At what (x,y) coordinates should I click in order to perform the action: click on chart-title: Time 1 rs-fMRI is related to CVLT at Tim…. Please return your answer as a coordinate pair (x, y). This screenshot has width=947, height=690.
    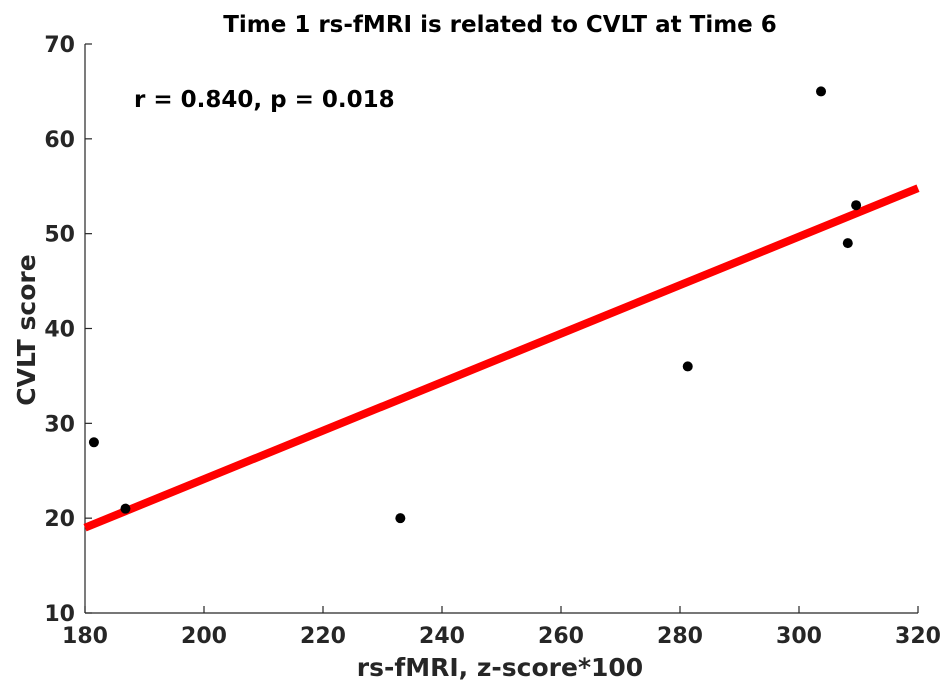
    Looking at the image, I should click on (500, 25).